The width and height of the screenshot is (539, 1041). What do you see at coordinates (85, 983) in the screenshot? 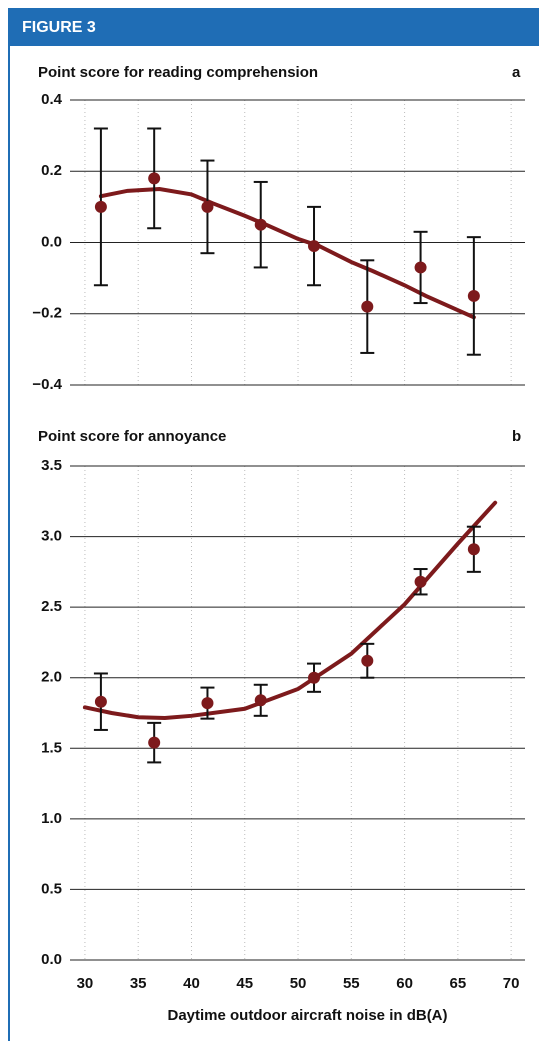
I see `x-tick-label: 30` at bounding box center [85, 983].